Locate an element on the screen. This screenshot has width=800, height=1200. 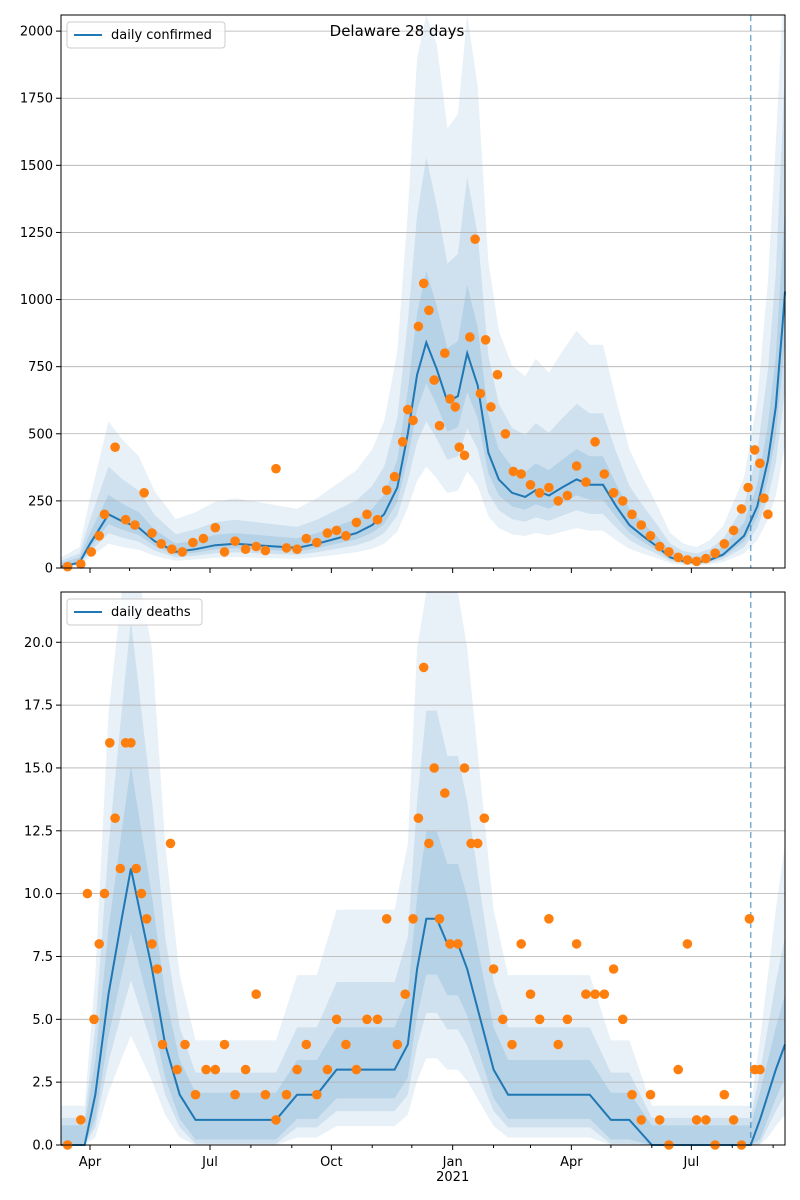
y-tick-label: 2.5 is located at coordinates (42, 1083).